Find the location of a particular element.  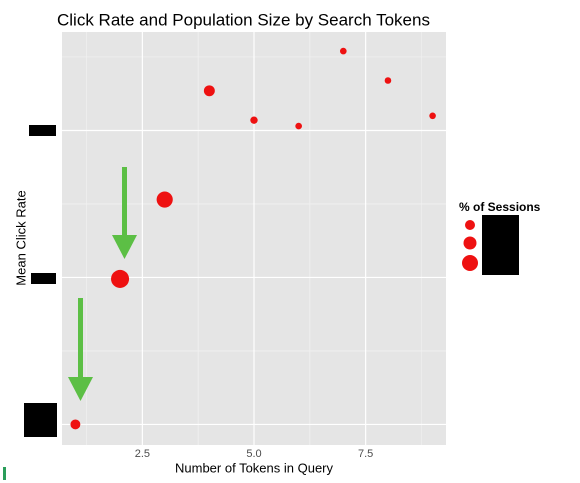

x-tick-label: 7.5 is located at coordinates (365, 454).